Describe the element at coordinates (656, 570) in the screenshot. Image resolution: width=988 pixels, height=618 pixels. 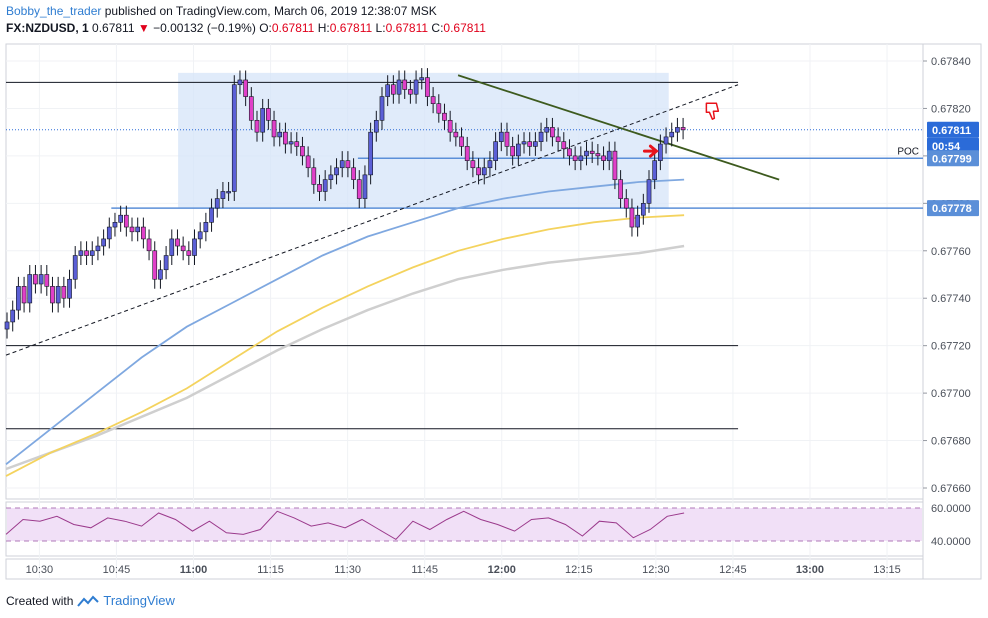
I see `x-tick-label: 12:30` at that location.